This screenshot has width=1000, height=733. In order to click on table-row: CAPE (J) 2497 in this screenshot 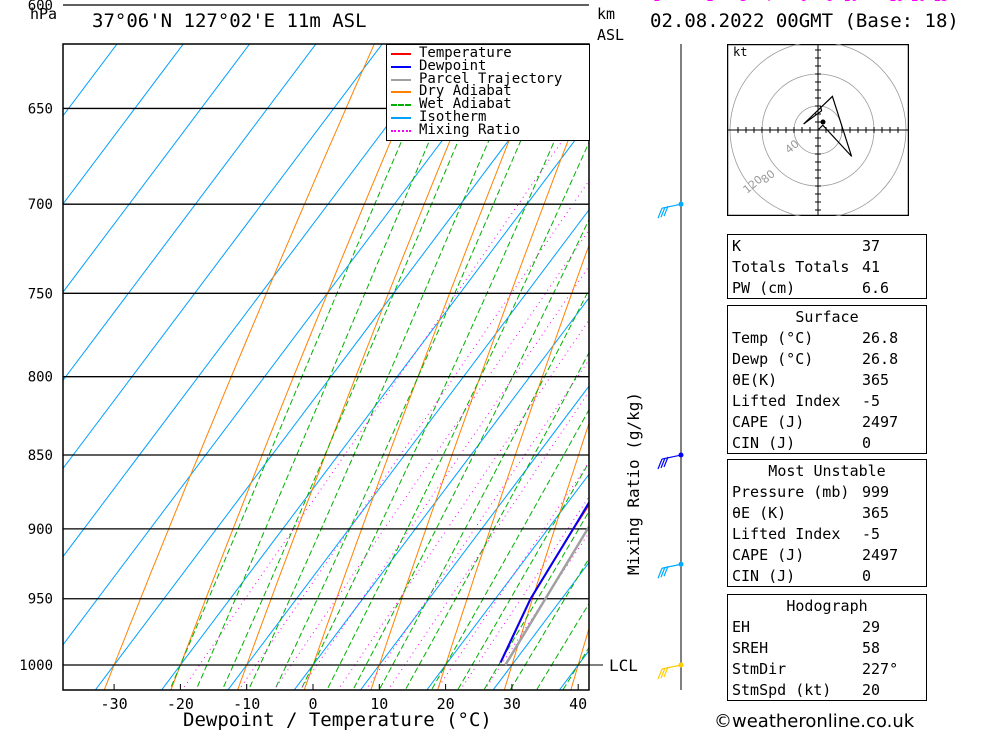, I will do `click(827, 554)`.